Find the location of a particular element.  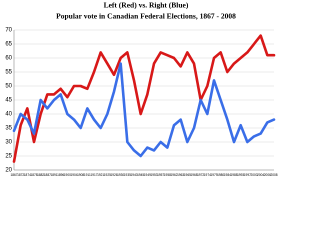

x-tick-label: 2008 is located at coordinates (273, 175).